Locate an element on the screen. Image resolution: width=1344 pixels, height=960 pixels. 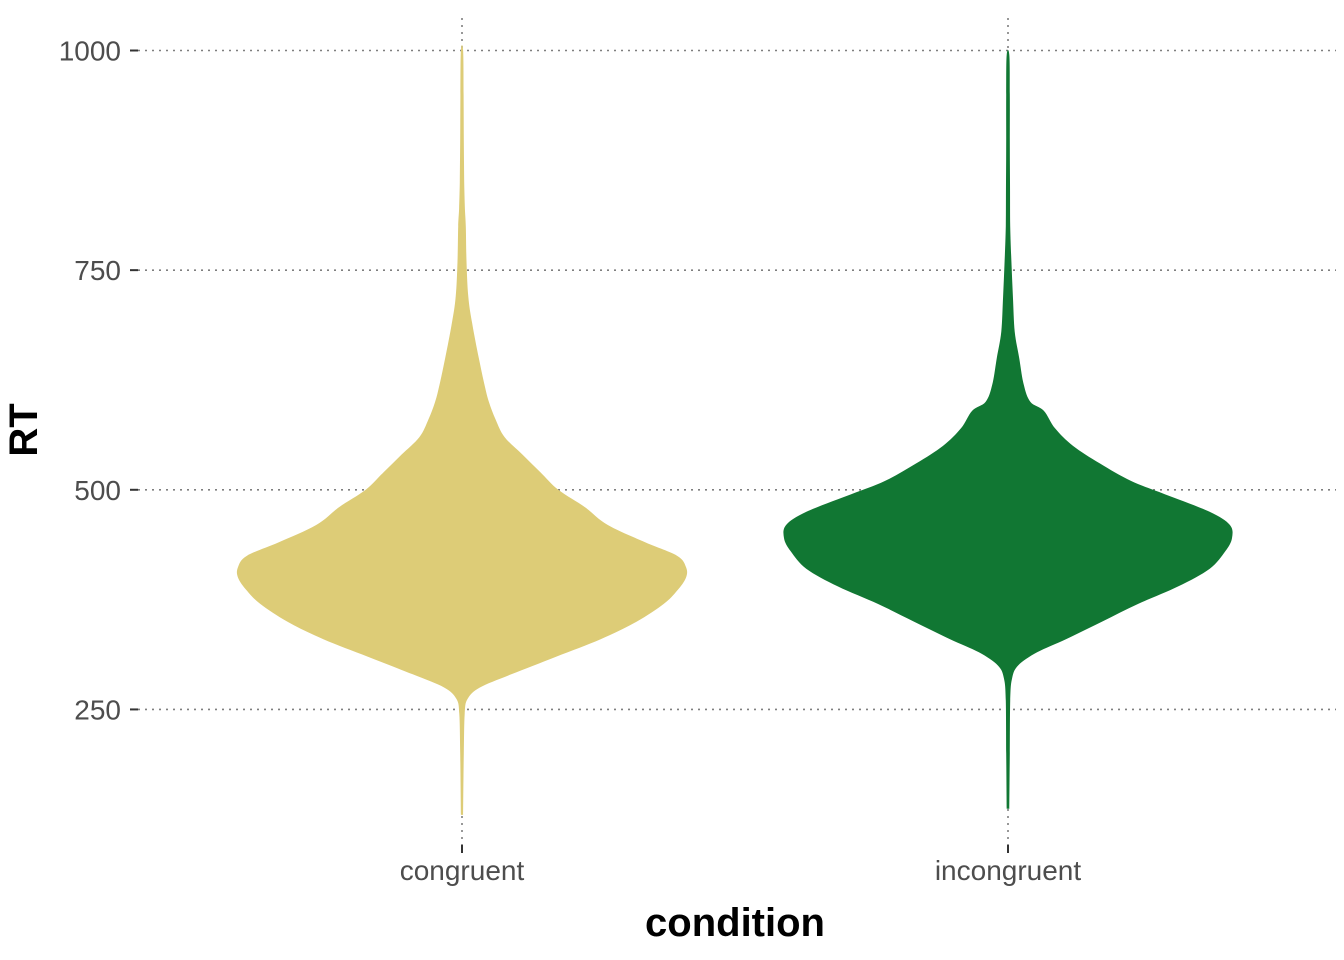
y-tick-label-500: 500 is located at coordinates (97, 490).